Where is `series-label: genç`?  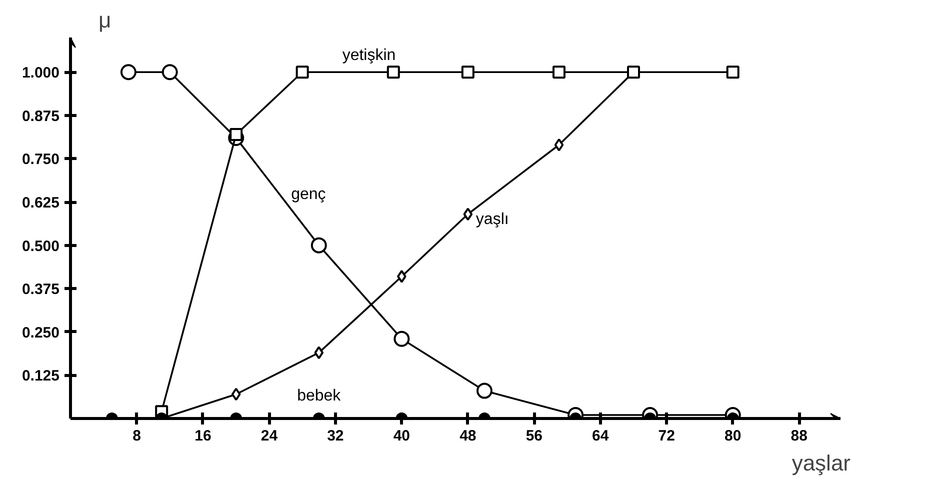
series-label: genç is located at coordinates (308, 194).